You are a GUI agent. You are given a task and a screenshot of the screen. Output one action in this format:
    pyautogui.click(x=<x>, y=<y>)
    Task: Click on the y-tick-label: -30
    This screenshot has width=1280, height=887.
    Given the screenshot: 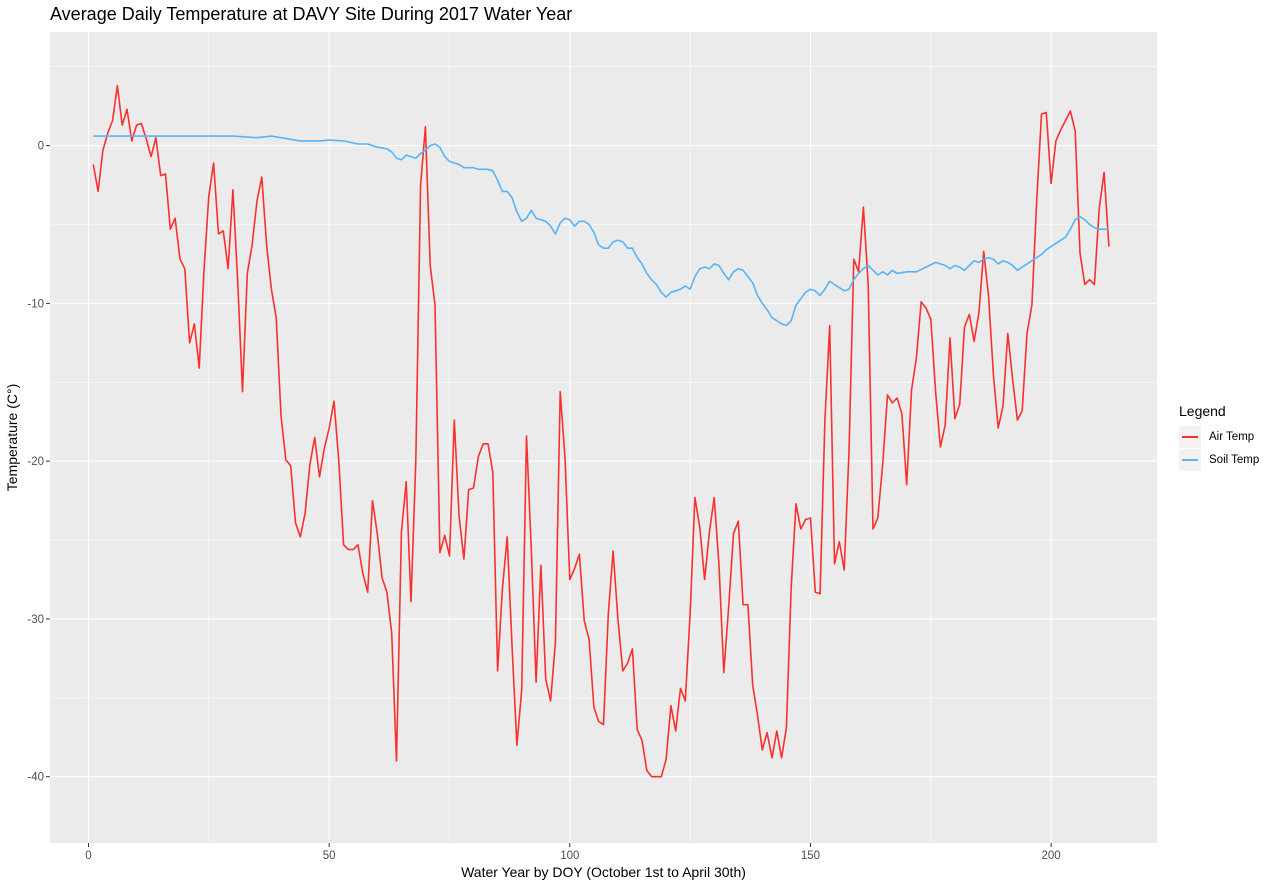 What is the action you would take?
    pyautogui.click(x=35, y=620)
    